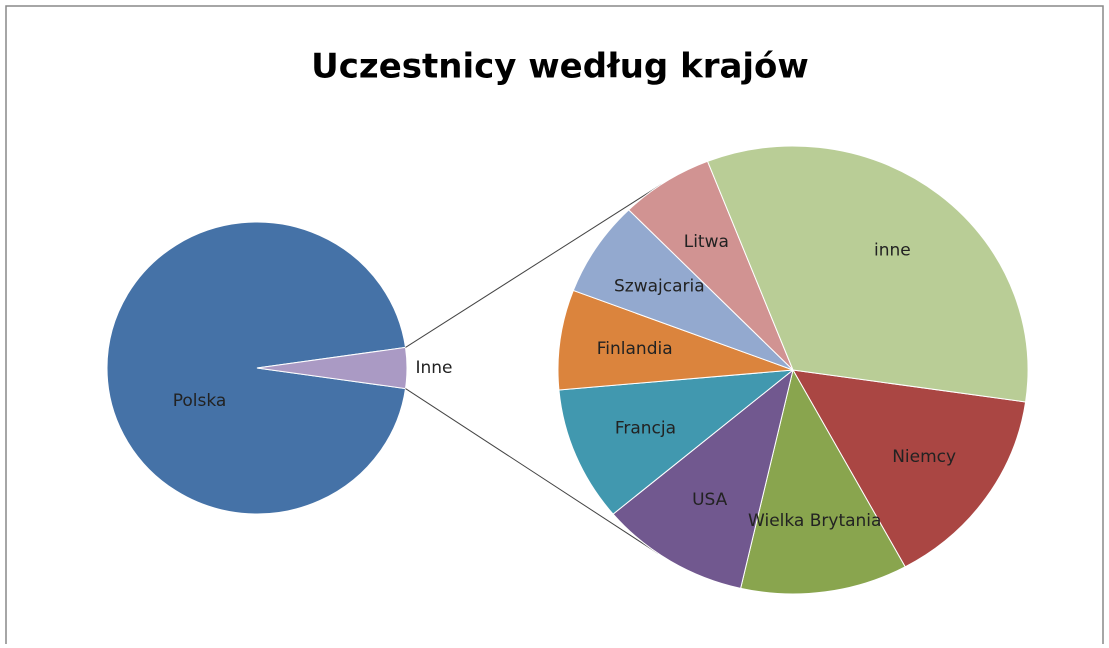  What do you see at coordinates (635, 349) in the screenshot?
I see `slice-label: Finlandia` at bounding box center [635, 349].